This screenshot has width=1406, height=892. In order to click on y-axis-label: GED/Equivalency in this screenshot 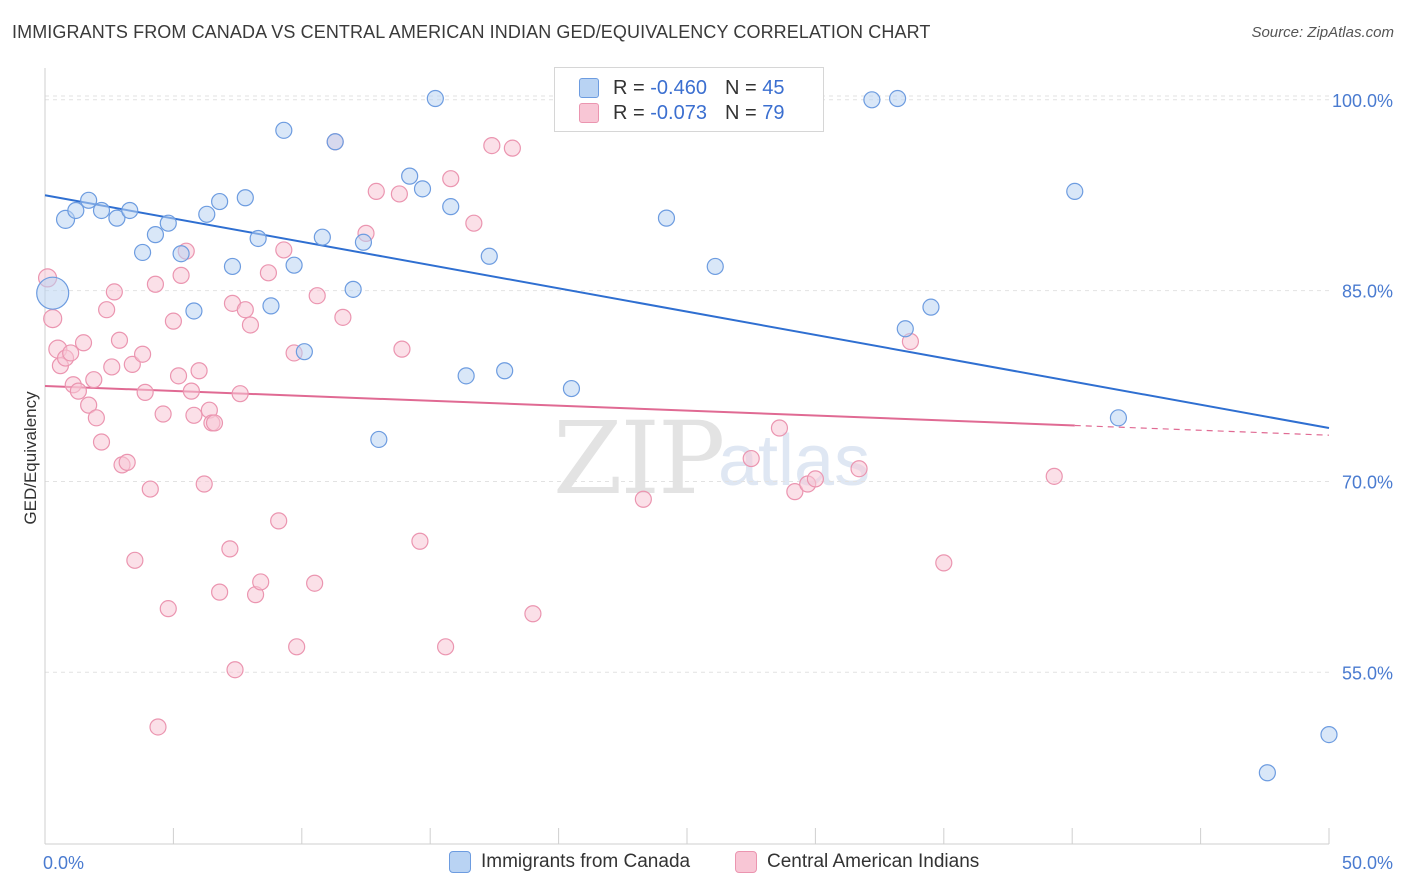, I will do `click(30, 458)`.